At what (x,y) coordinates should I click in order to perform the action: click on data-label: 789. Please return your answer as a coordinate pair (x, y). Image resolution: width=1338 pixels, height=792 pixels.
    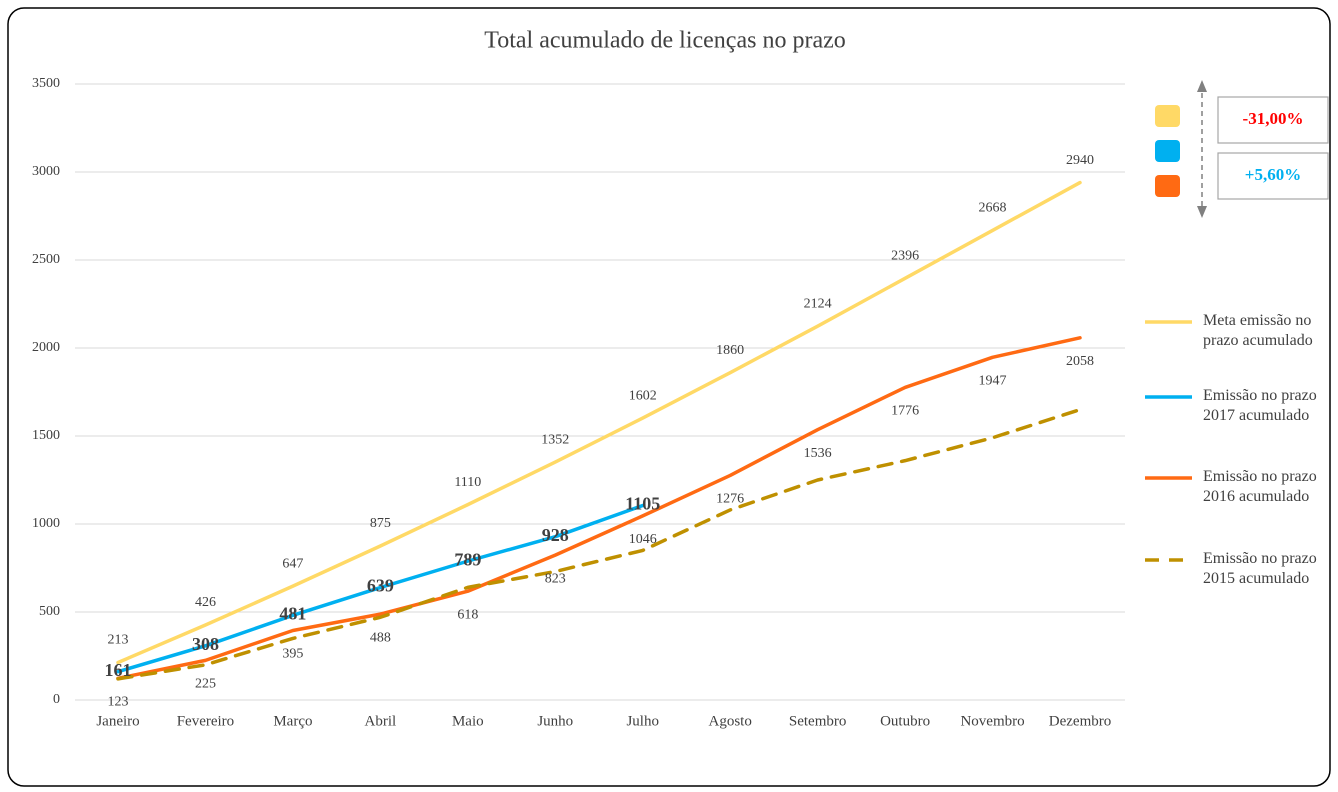
    Looking at the image, I should click on (467, 559).